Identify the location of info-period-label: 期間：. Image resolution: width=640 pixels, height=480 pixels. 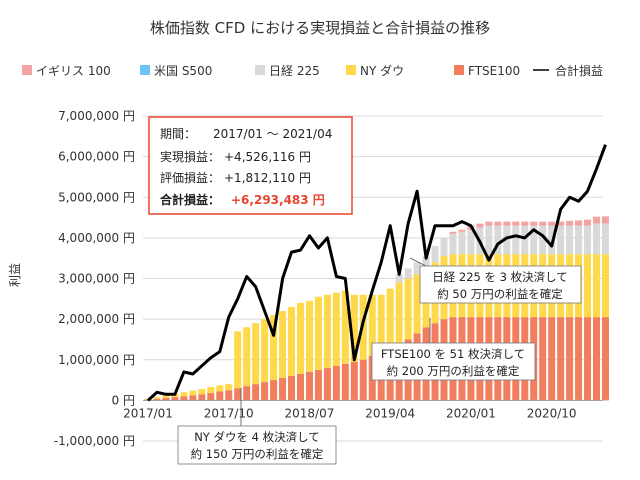
(178, 134).